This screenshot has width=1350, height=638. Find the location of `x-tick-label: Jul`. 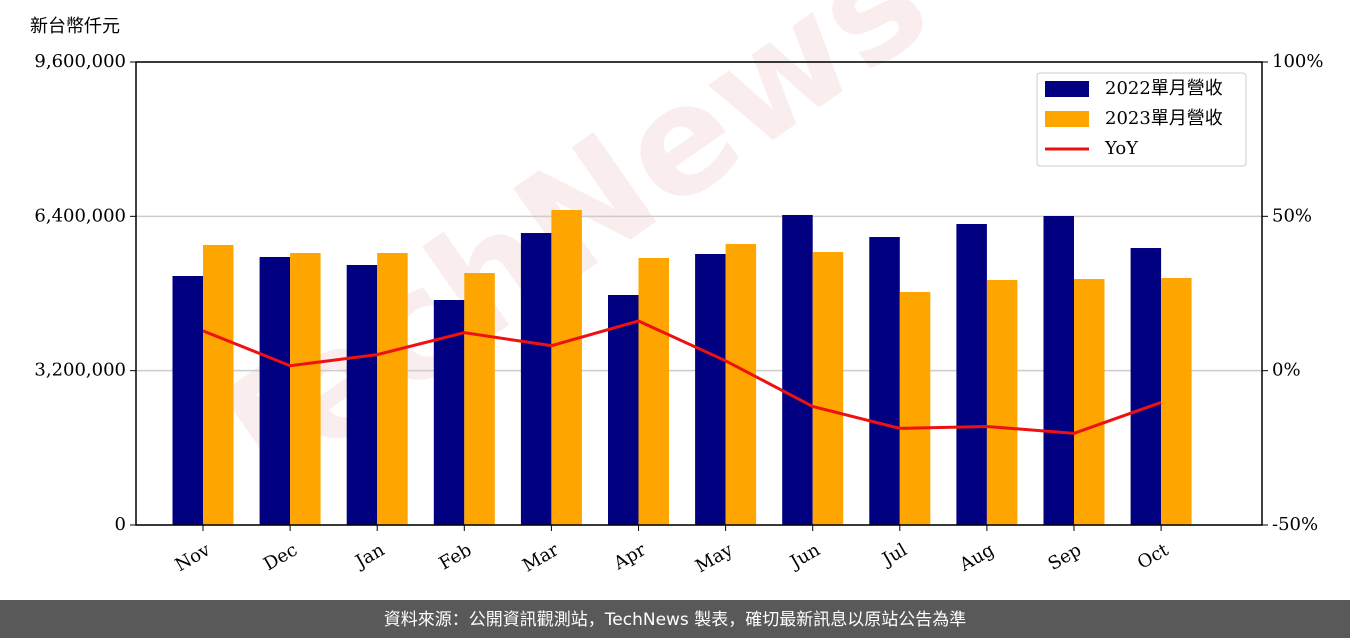

x-tick-label: Jul is located at coordinates (894, 555).